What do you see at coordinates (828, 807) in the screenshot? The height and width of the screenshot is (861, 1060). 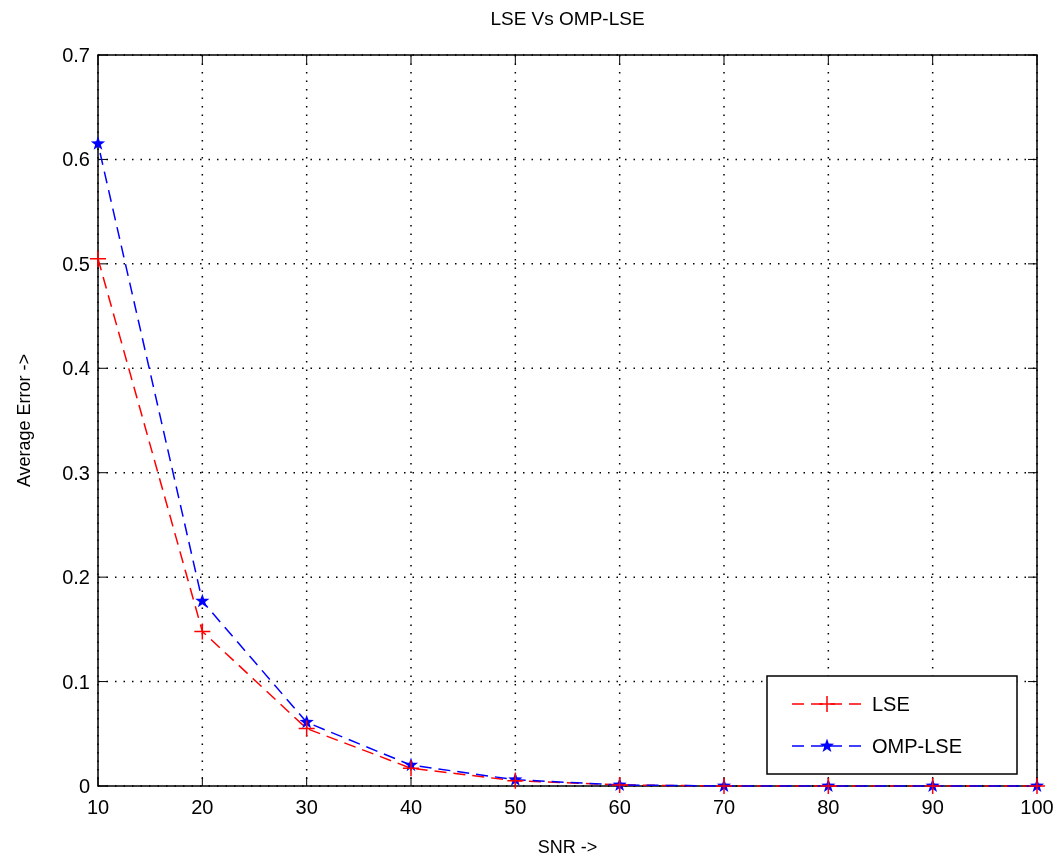 I see `x-tick-label: 80` at bounding box center [828, 807].